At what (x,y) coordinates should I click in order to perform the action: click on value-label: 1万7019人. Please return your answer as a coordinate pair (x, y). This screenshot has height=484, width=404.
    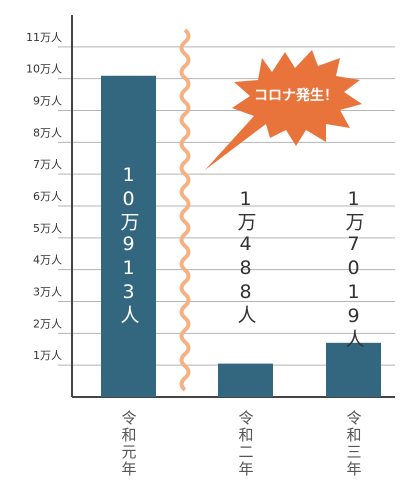
    Looking at the image, I should click on (354, 269).